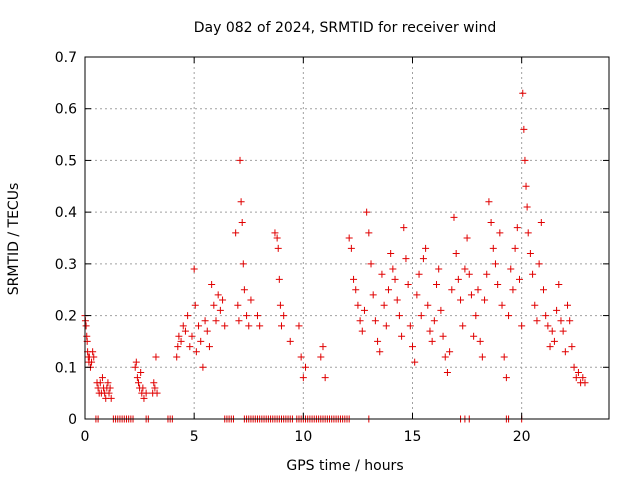  What do you see at coordinates (66, 368) in the screenshot?
I see `y-tick-label: 0.1` at bounding box center [66, 368].